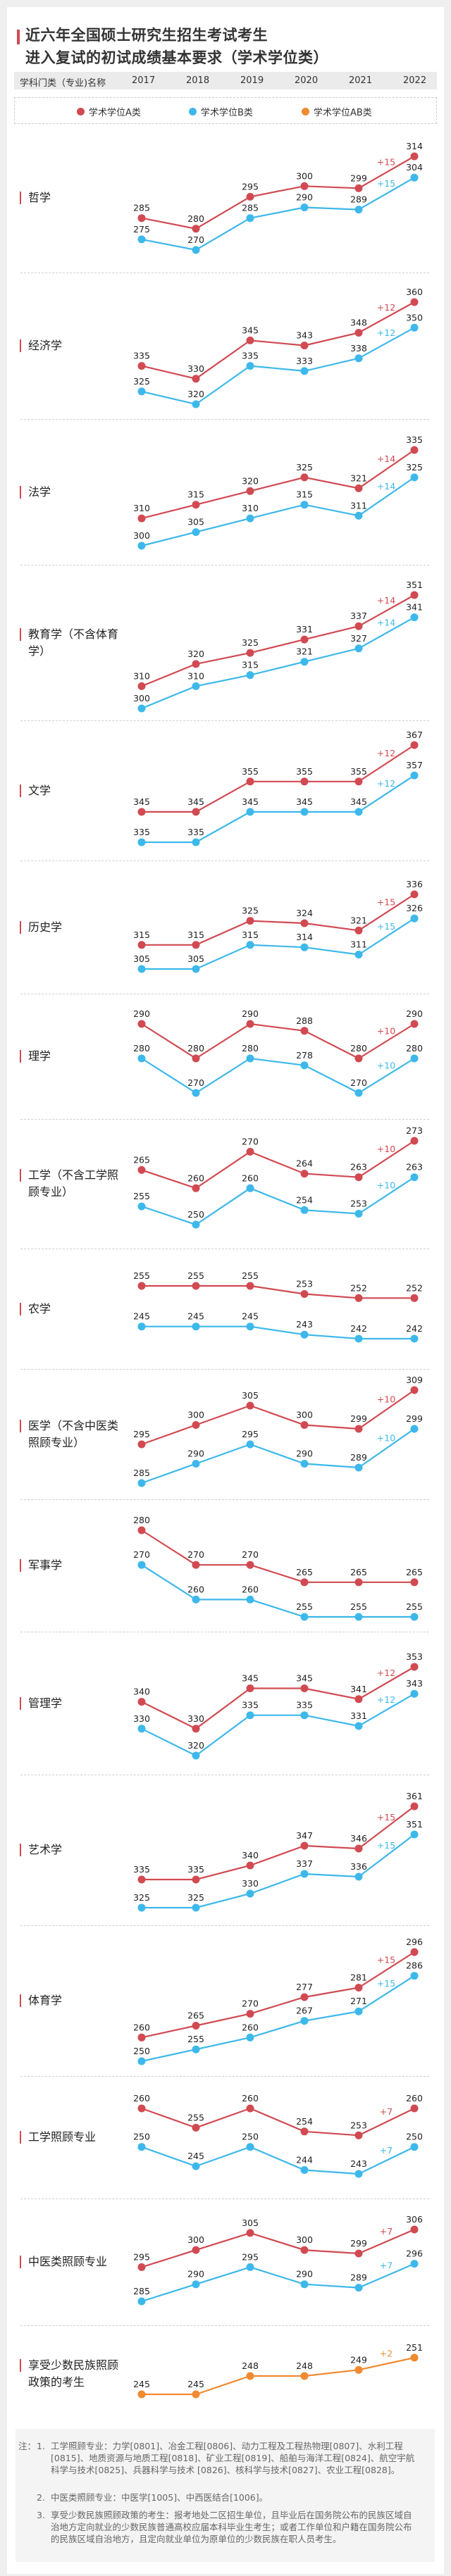  I want to click on data-label: 351, so click(415, 1824).